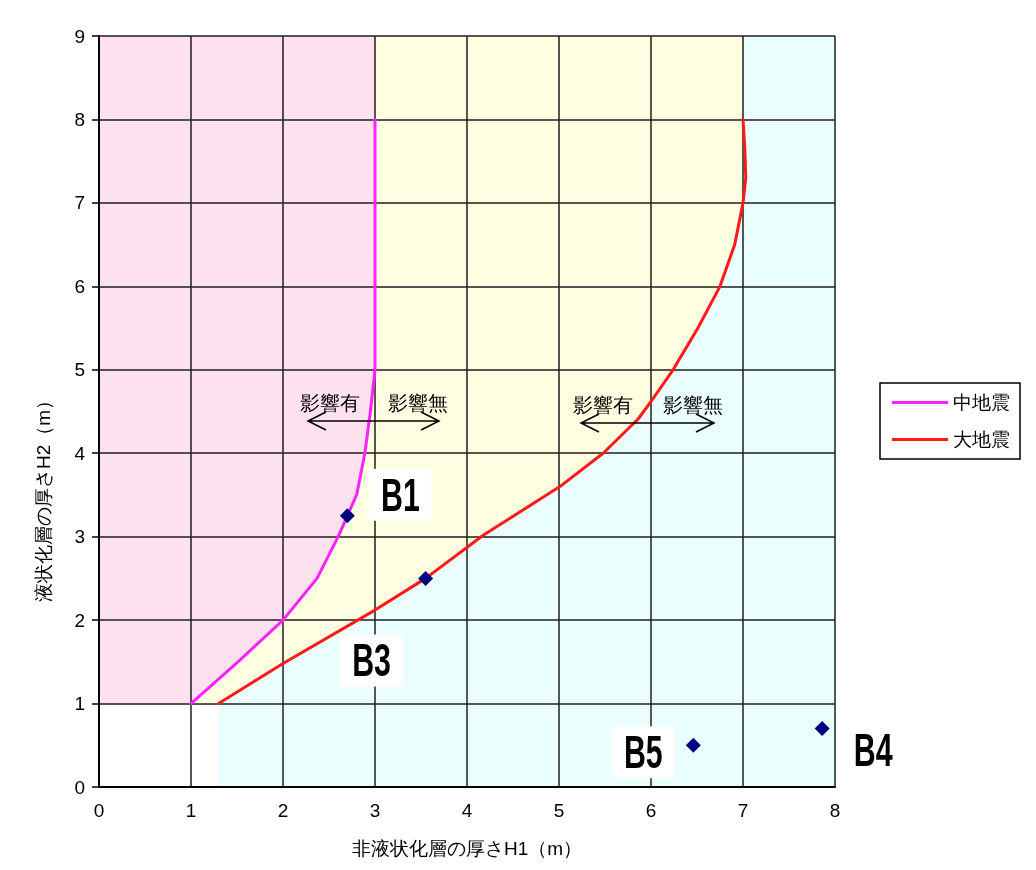 The image size is (1036, 870). Describe the element at coordinates (79, 203) in the screenshot. I see `y-tick-label: 7` at that location.